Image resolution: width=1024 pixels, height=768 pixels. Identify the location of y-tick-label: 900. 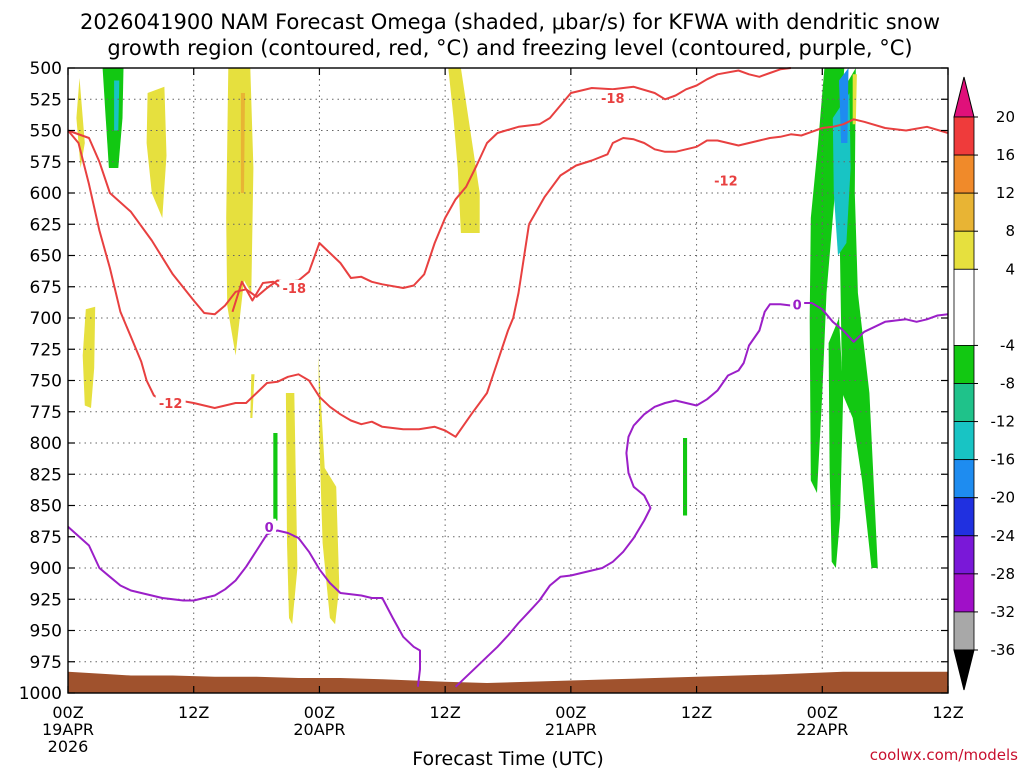
(46, 569).